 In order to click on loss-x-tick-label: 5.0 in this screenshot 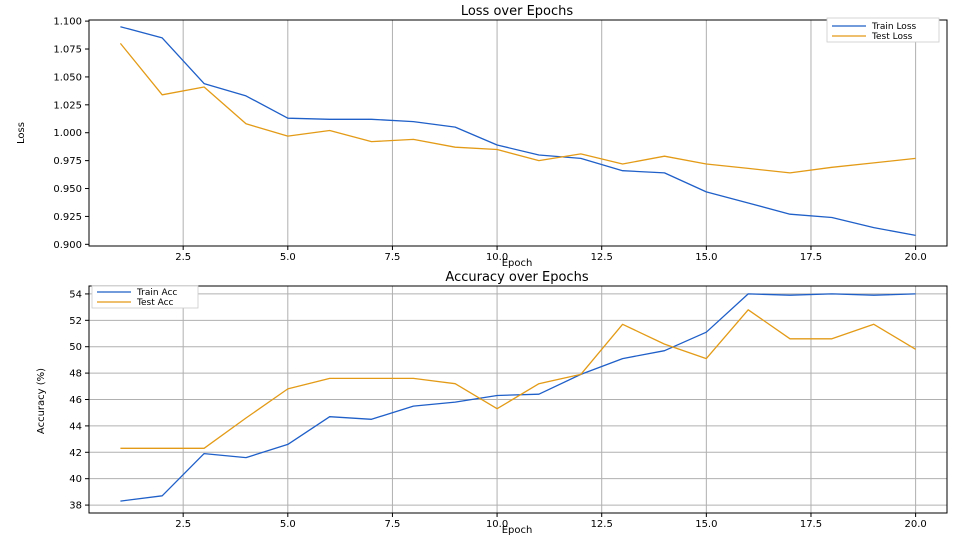, I will do `click(288, 257)`.